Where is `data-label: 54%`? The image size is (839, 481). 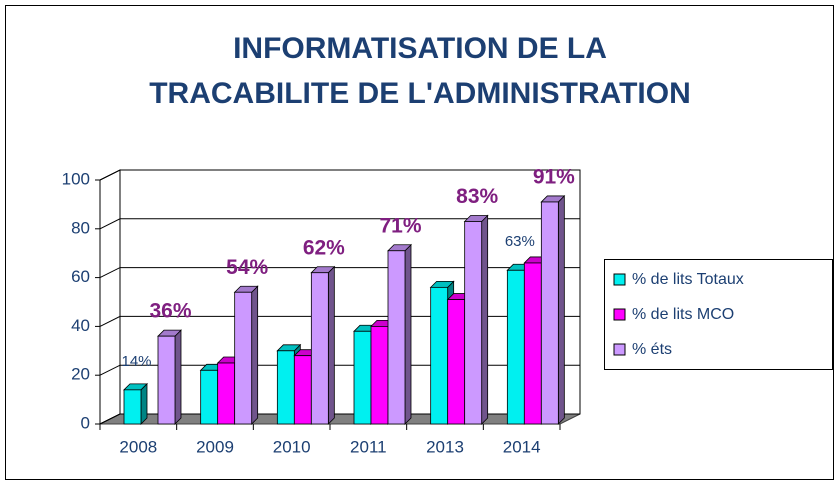 data-label: 54% is located at coordinates (247, 267).